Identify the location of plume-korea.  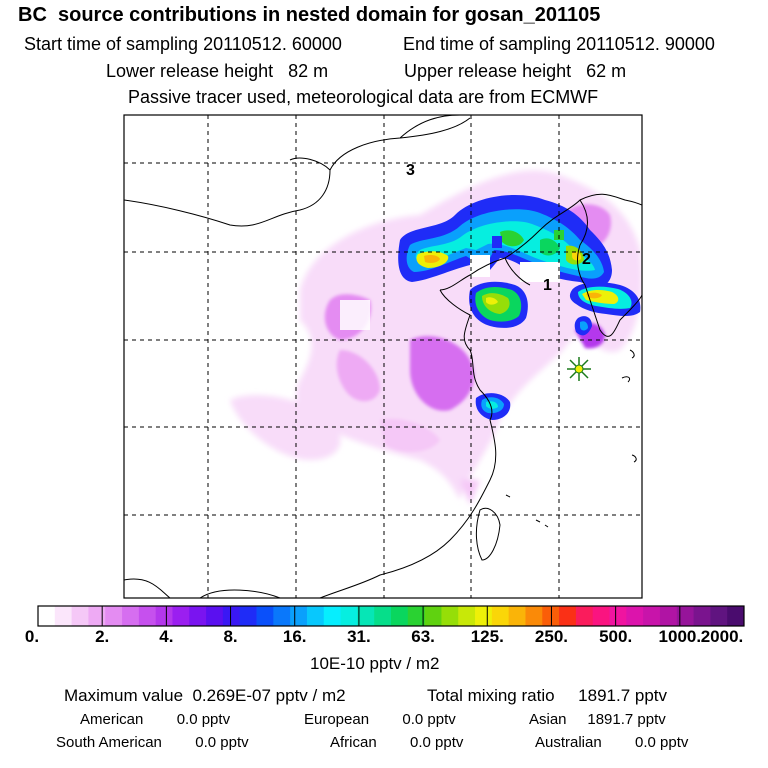
(605, 309).